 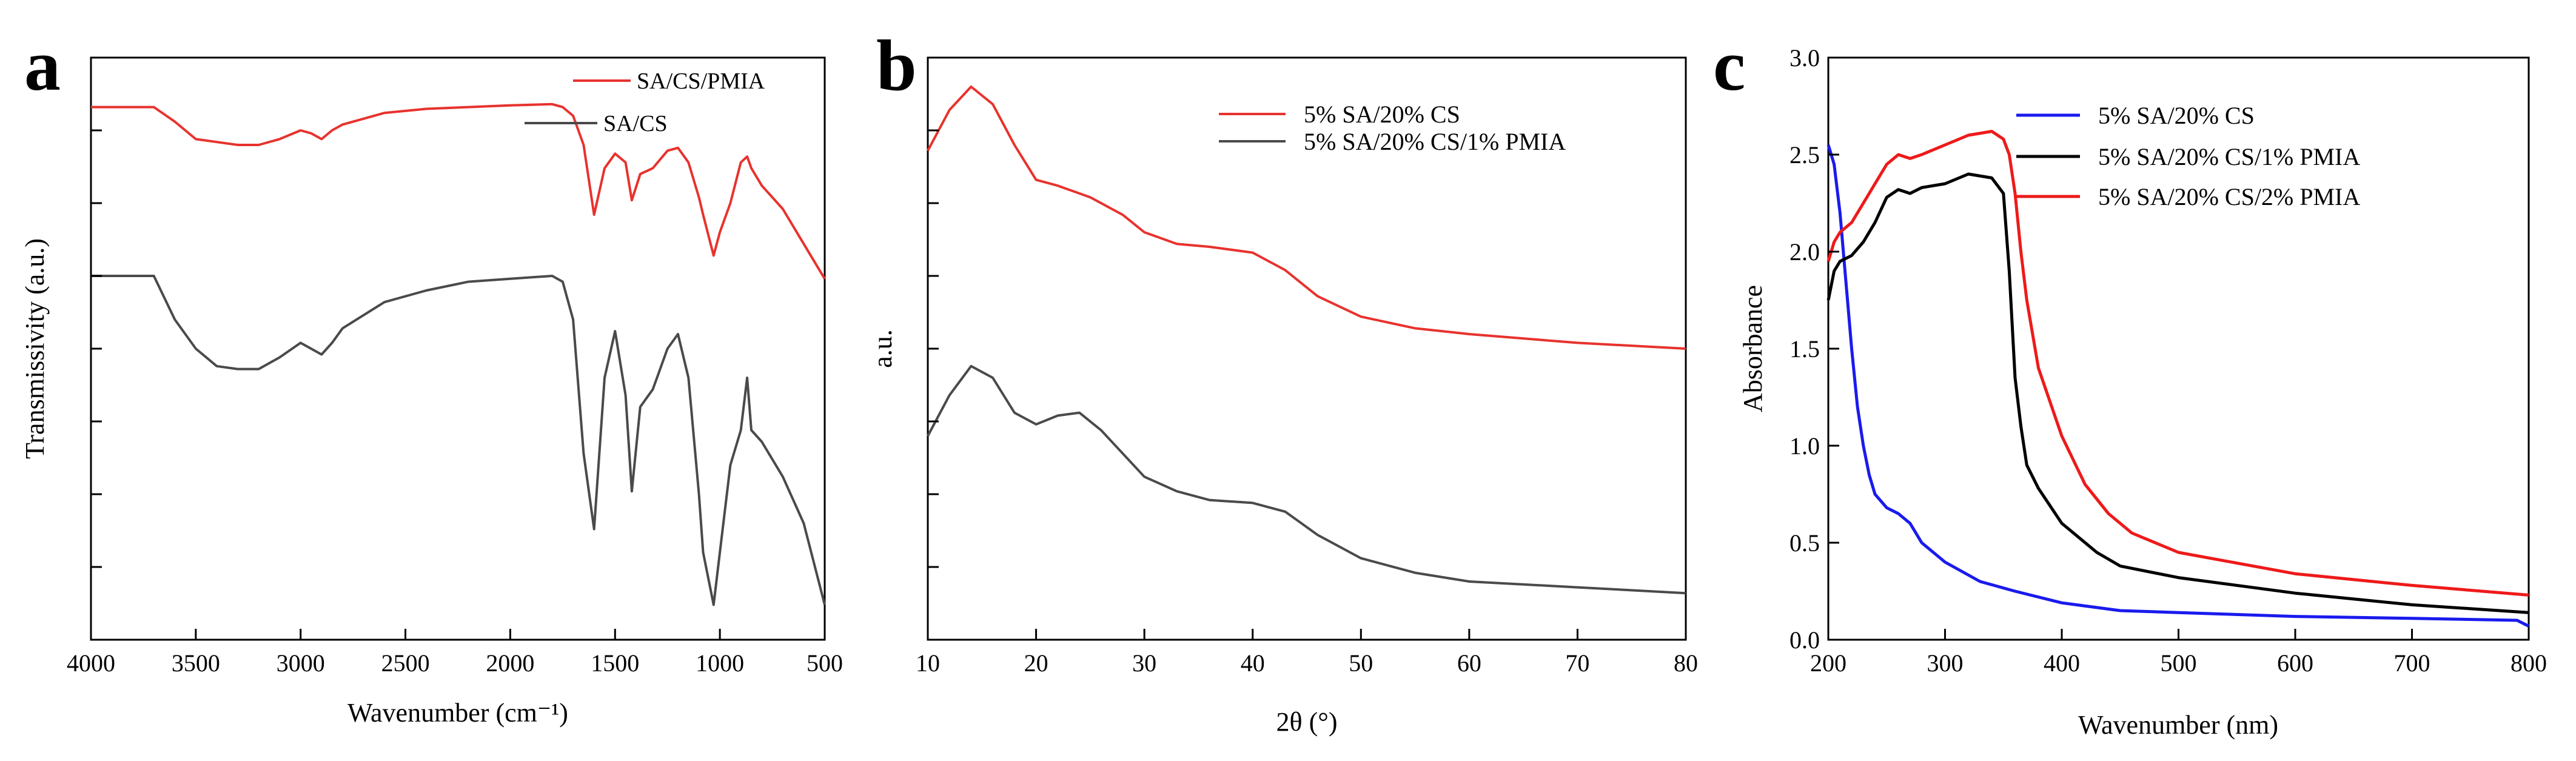 What do you see at coordinates (301, 663) in the screenshot?
I see `panel-a-x-tick-label: 3000` at bounding box center [301, 663].